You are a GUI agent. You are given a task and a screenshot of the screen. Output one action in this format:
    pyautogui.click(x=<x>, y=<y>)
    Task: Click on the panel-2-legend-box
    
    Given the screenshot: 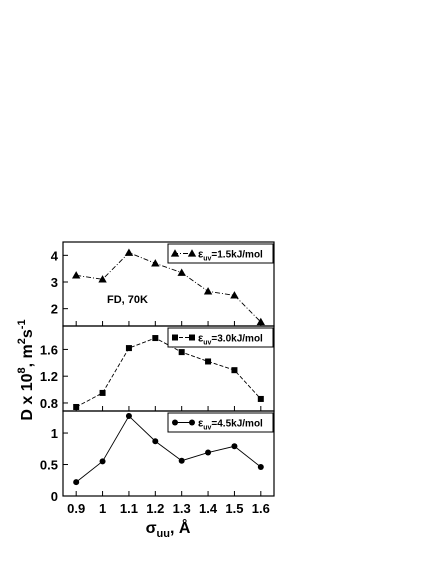 What is the action you would take?
    pyautogui.click(x=220, y=337)
    